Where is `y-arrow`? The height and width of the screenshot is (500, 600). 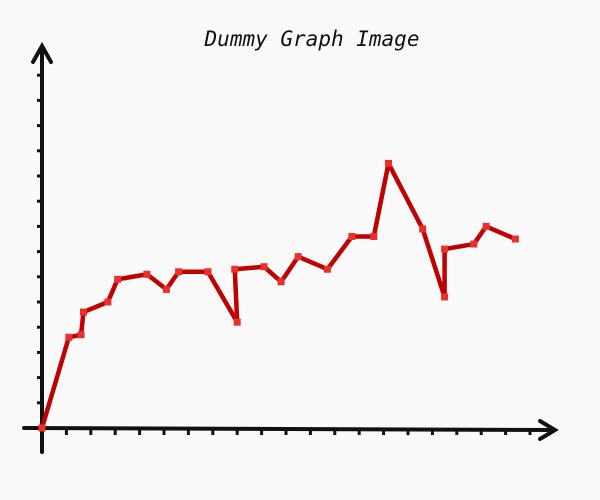 y-arrow is located at coordinates (42, 52).